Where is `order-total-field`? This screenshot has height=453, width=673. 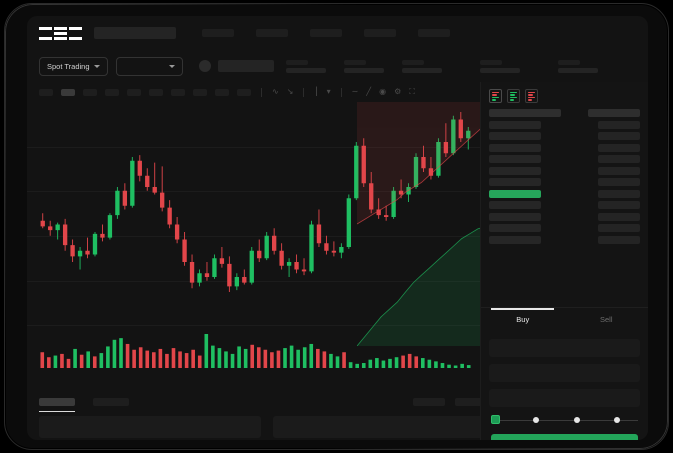
order-total-field is located at coordinates (564, 398).